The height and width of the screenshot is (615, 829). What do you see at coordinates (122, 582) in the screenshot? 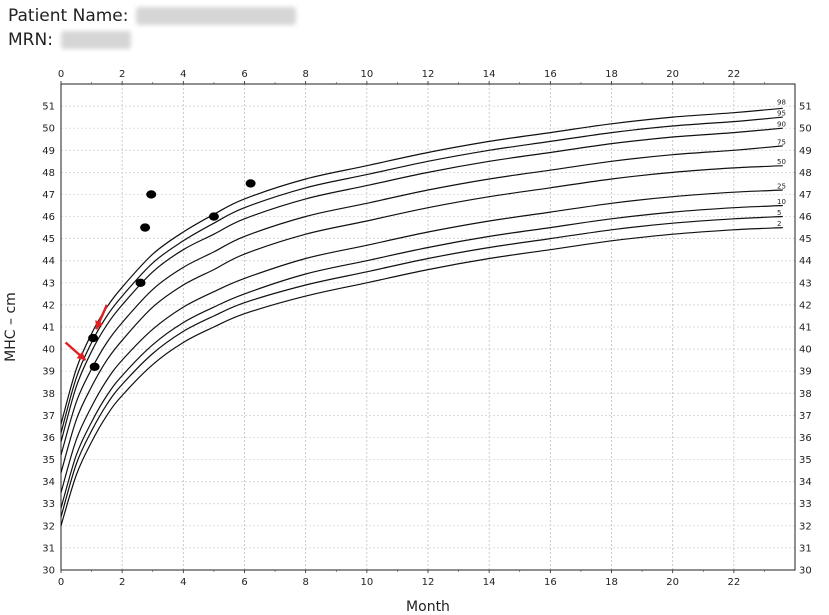
I see `x-tick-label: 2` at bounding box center [122, 582].